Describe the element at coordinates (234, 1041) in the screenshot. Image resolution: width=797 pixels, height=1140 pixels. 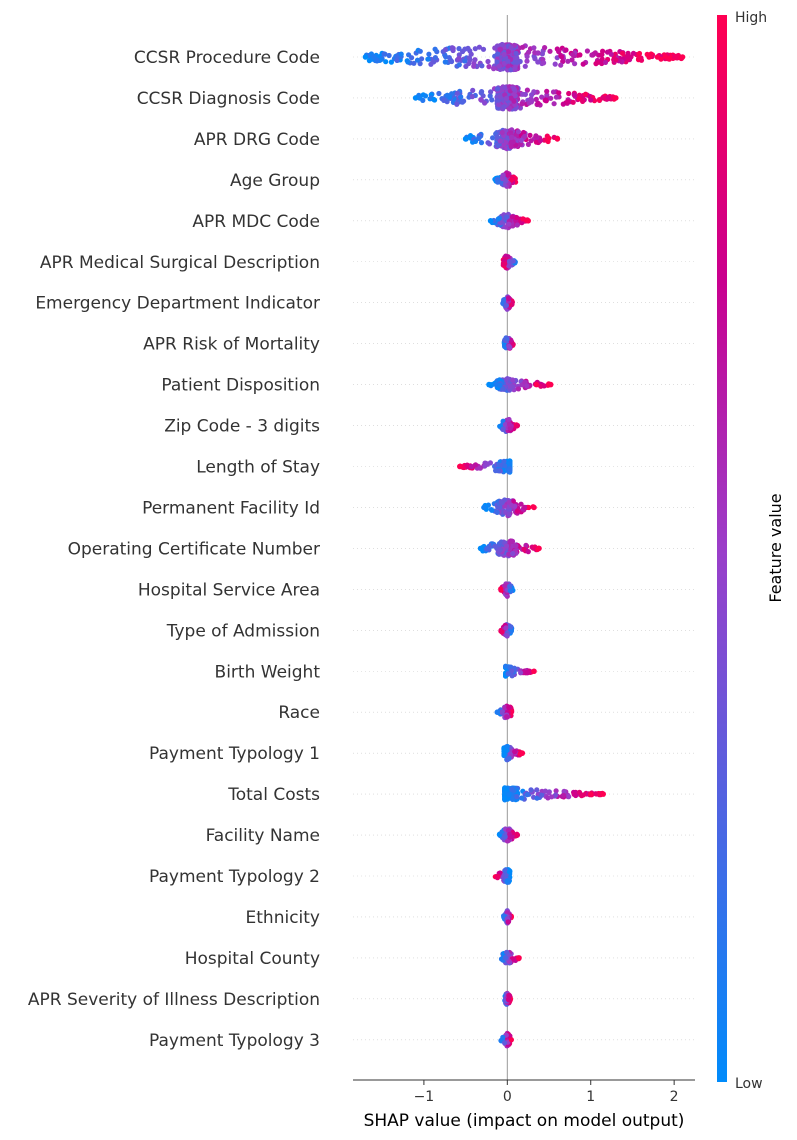
I see `feature-label: Payment Typology 3` at that location.